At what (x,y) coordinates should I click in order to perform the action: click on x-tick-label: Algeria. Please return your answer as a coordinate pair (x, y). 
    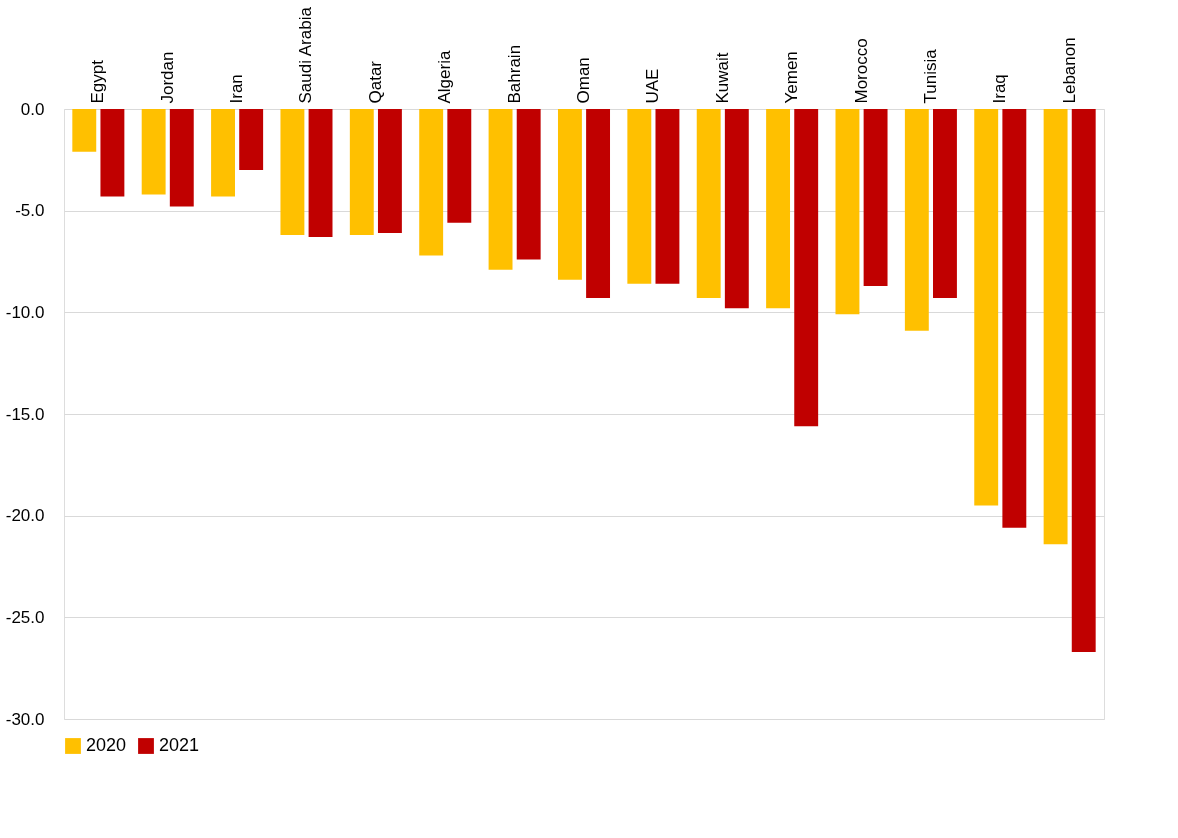
    Looking at the image, I should click on (445, 77).